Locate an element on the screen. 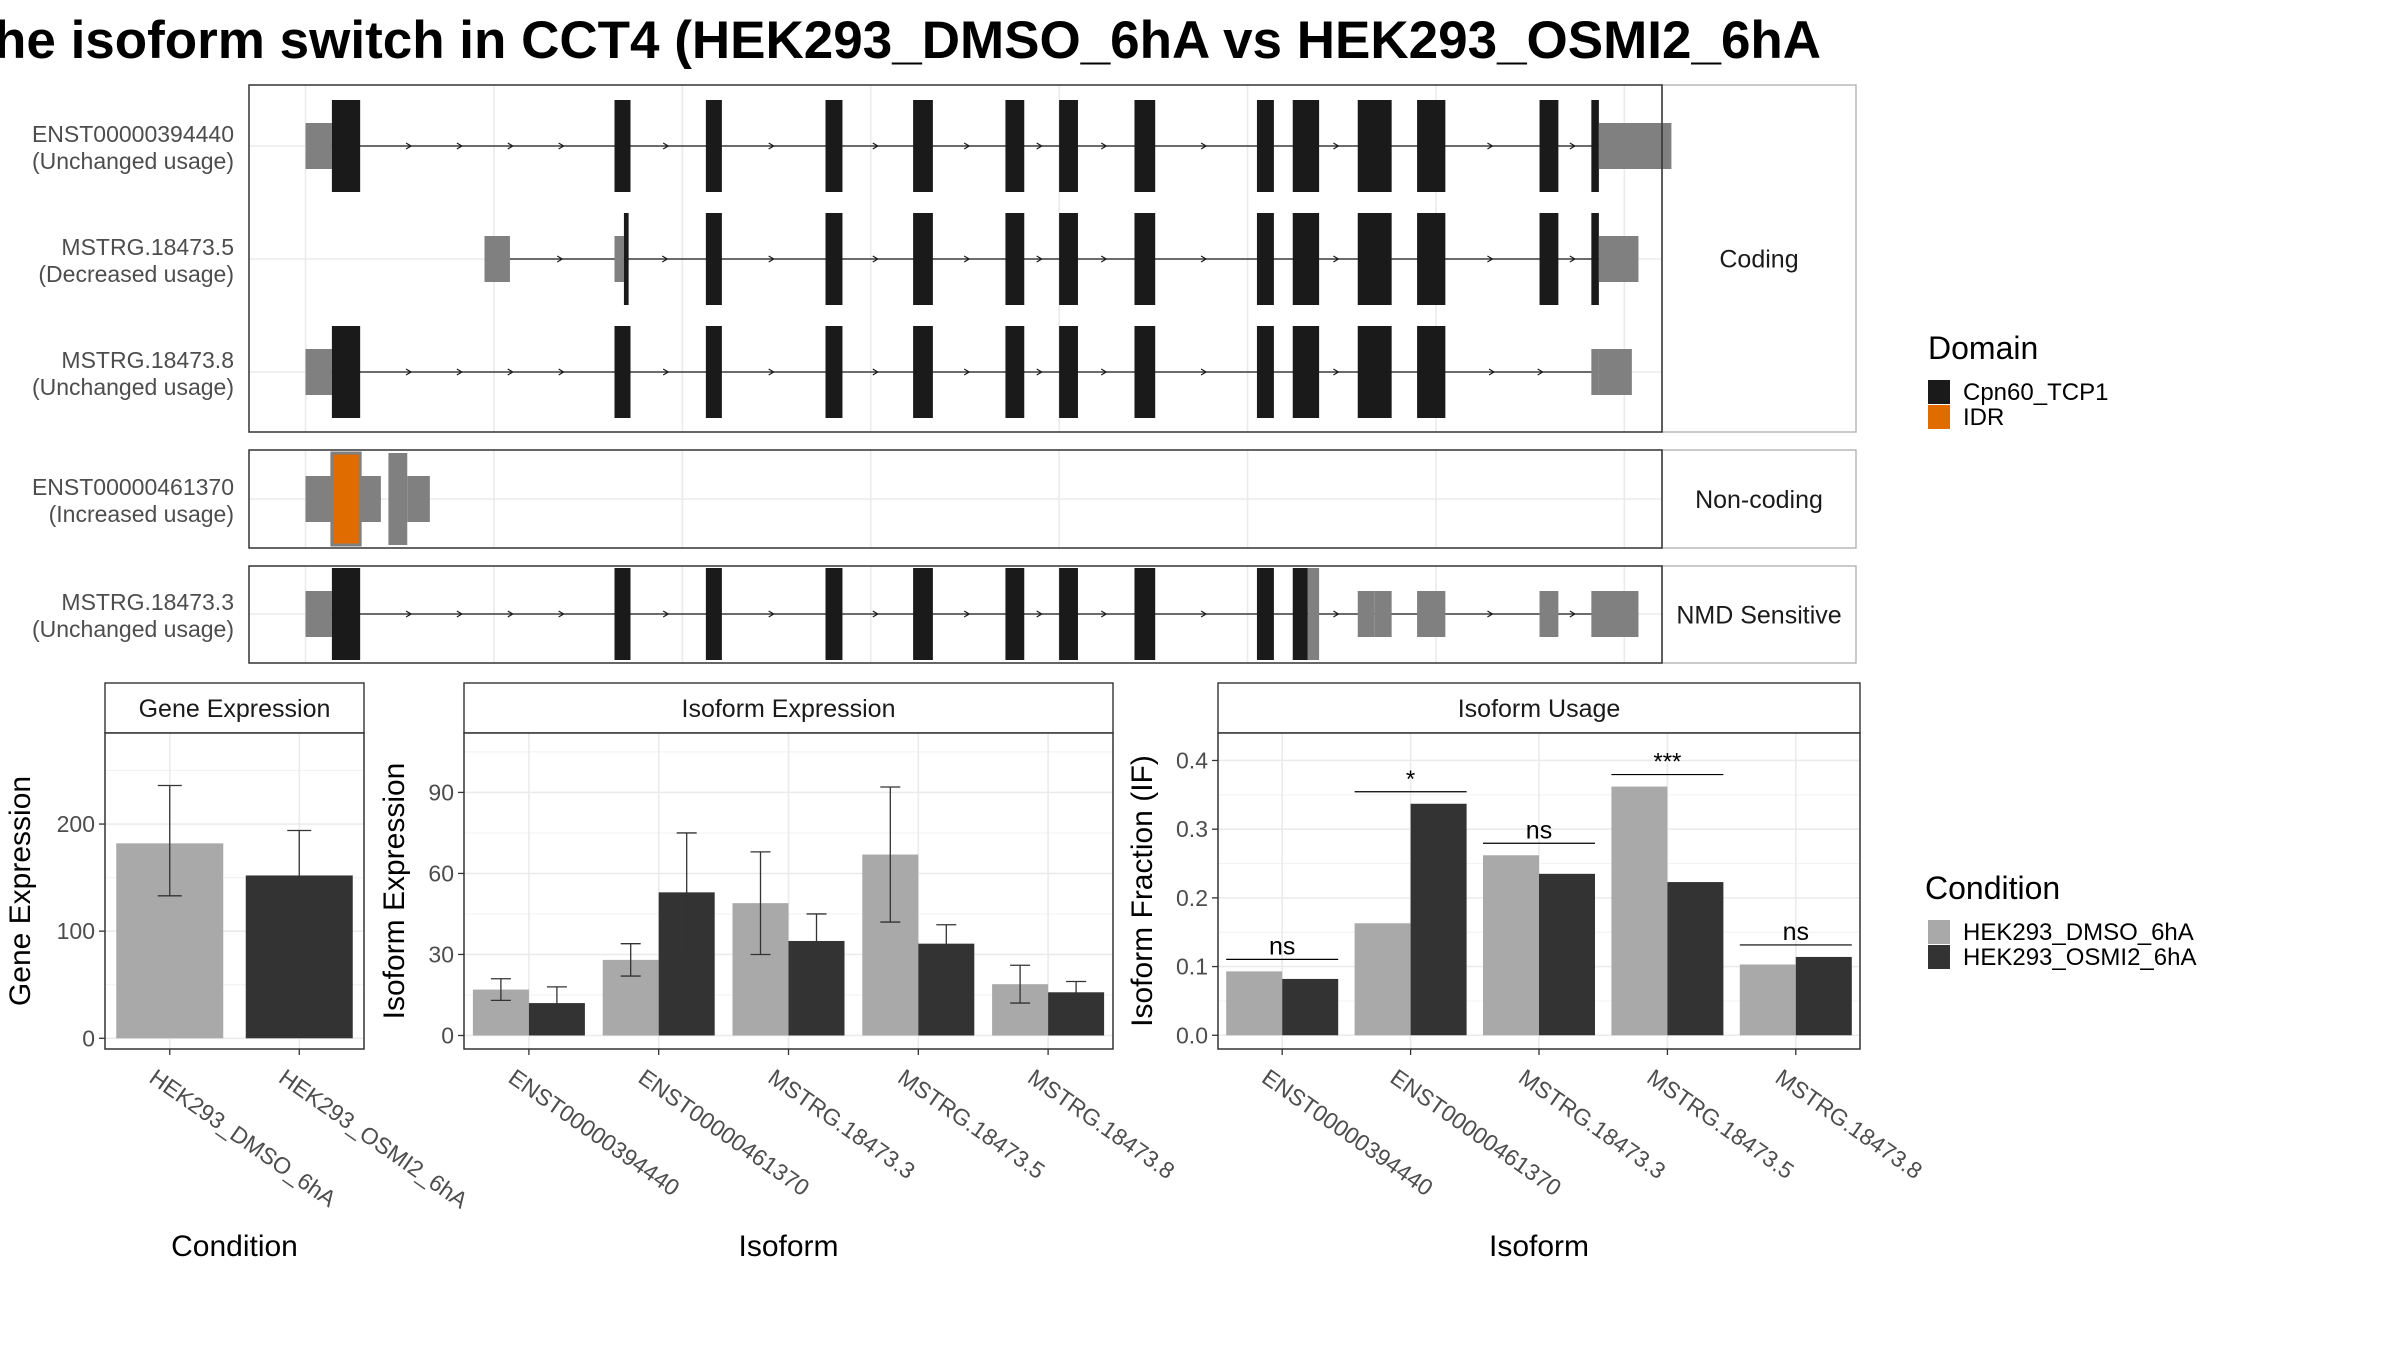 Image resolution: width=2400 pixels, height=1350 pixels. x-axis-title: Condition is located at coordinates (234, 1246).